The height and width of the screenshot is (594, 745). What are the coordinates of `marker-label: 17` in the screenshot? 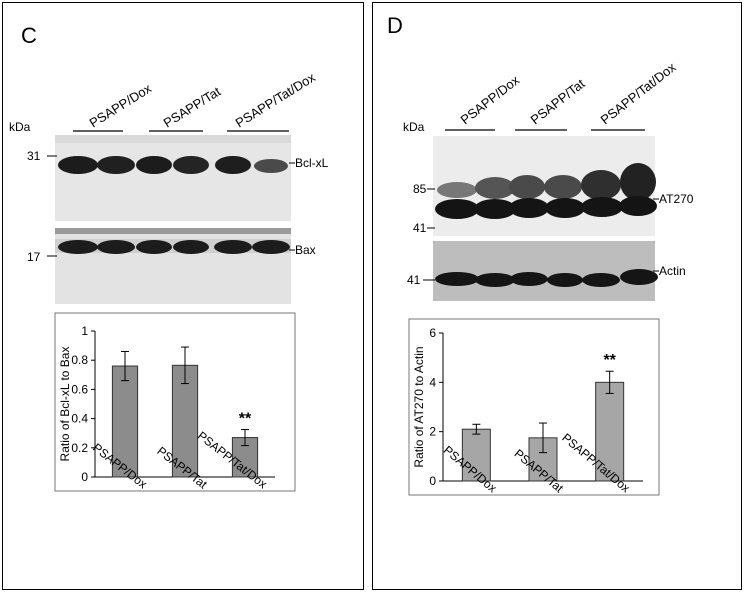 It's located at (34, 257).